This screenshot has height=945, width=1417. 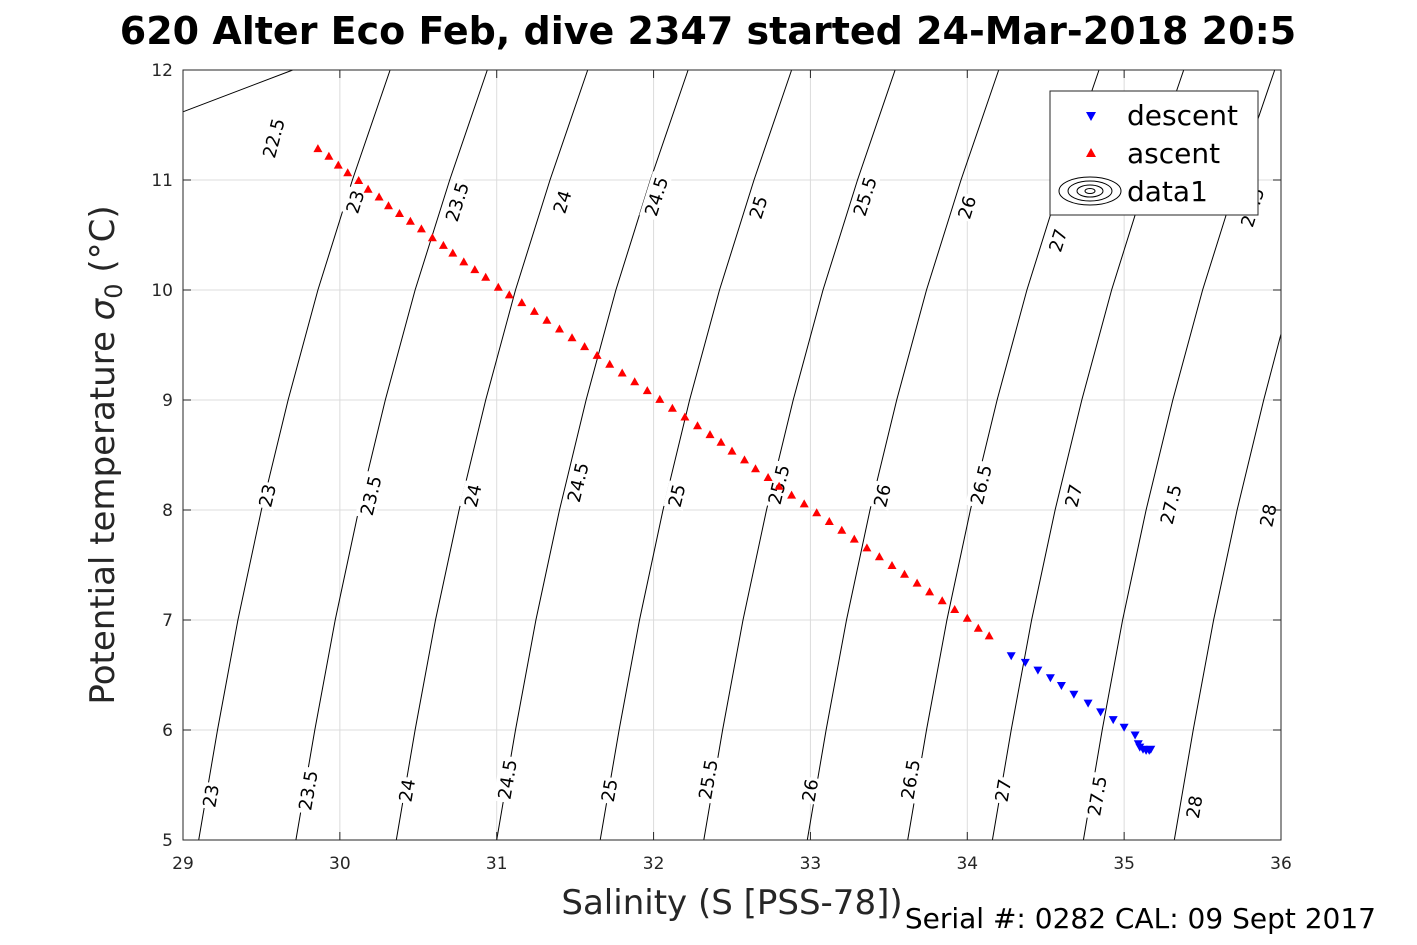 What do you see at coordinates (162, 291) in the screenshot?
I see `y-tick-label: 10` at bounding box center [162, 291].